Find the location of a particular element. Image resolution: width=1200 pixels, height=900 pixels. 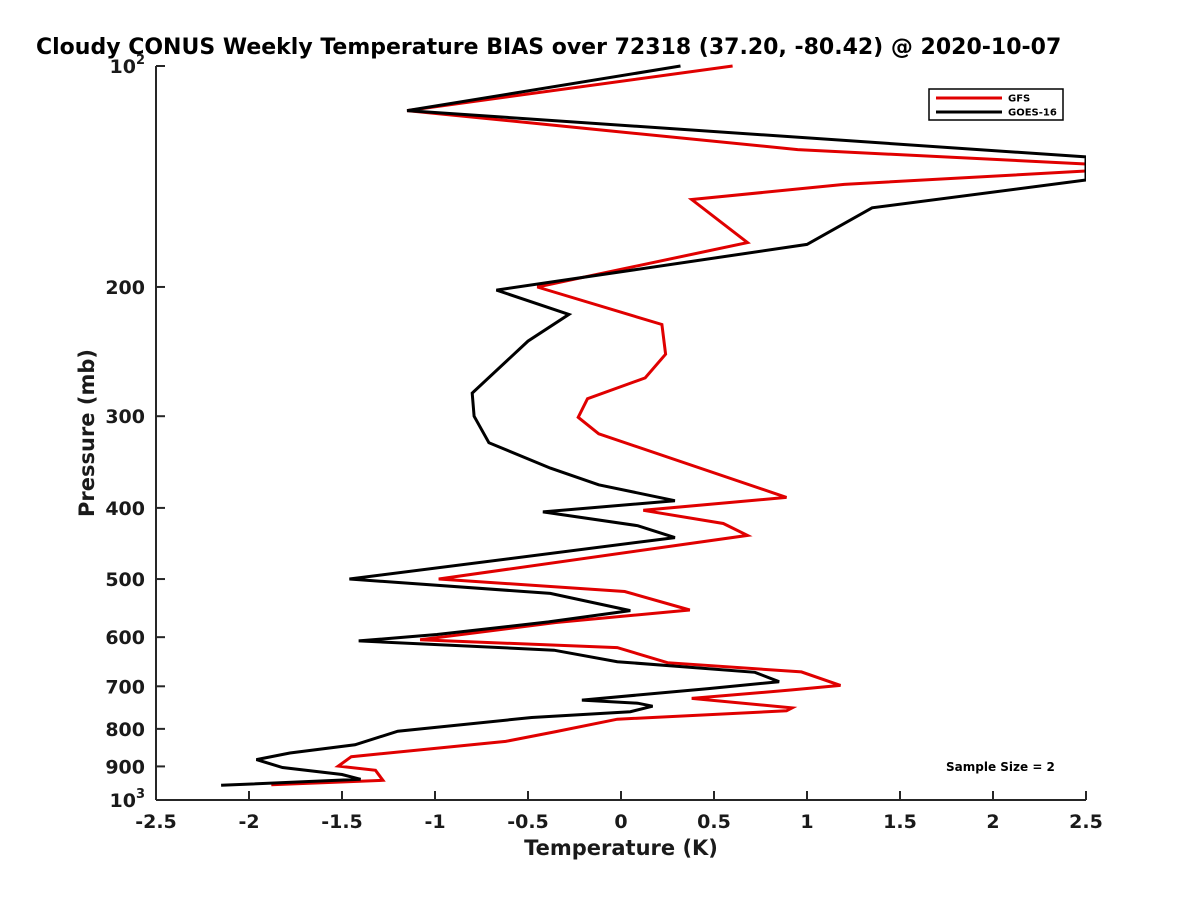

y-tick-label-base: 400 is located at coordinates (125, 509).